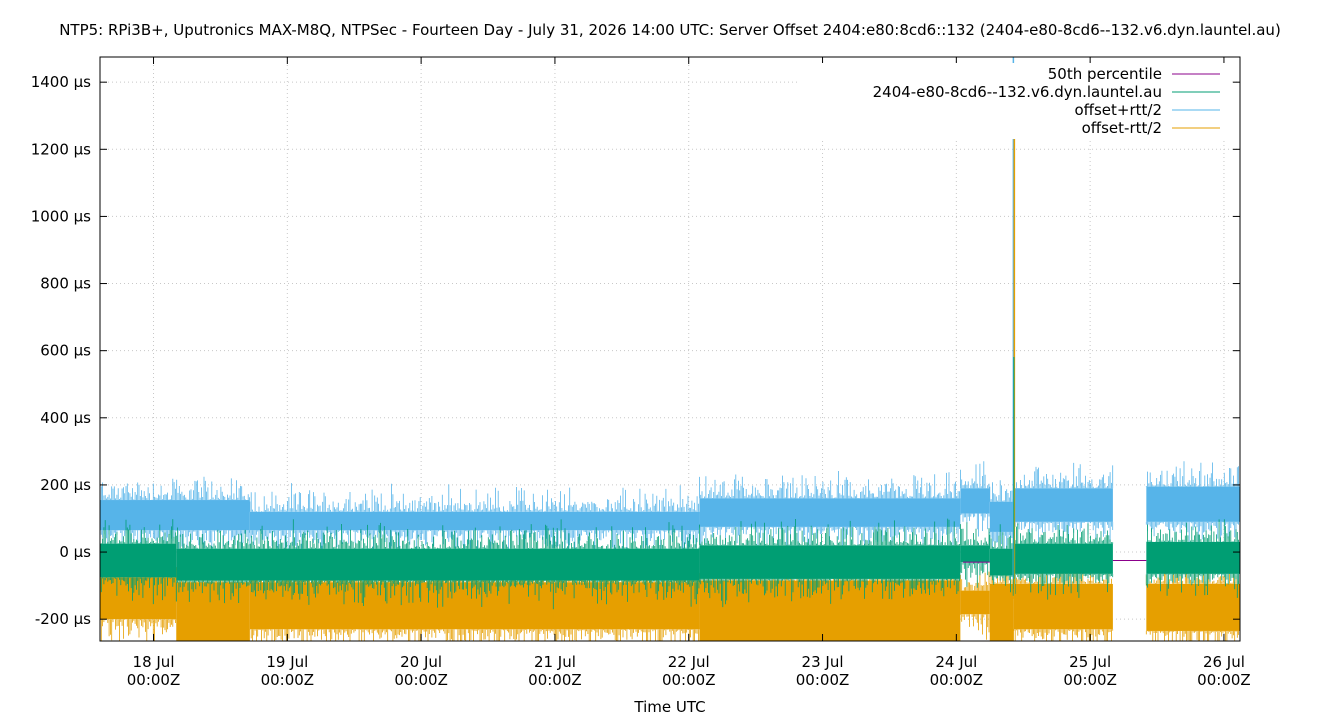  Describe the element at coordinates (61, 149) in the screenshot. I see `y-tick-label: 1200 µs` at that location.